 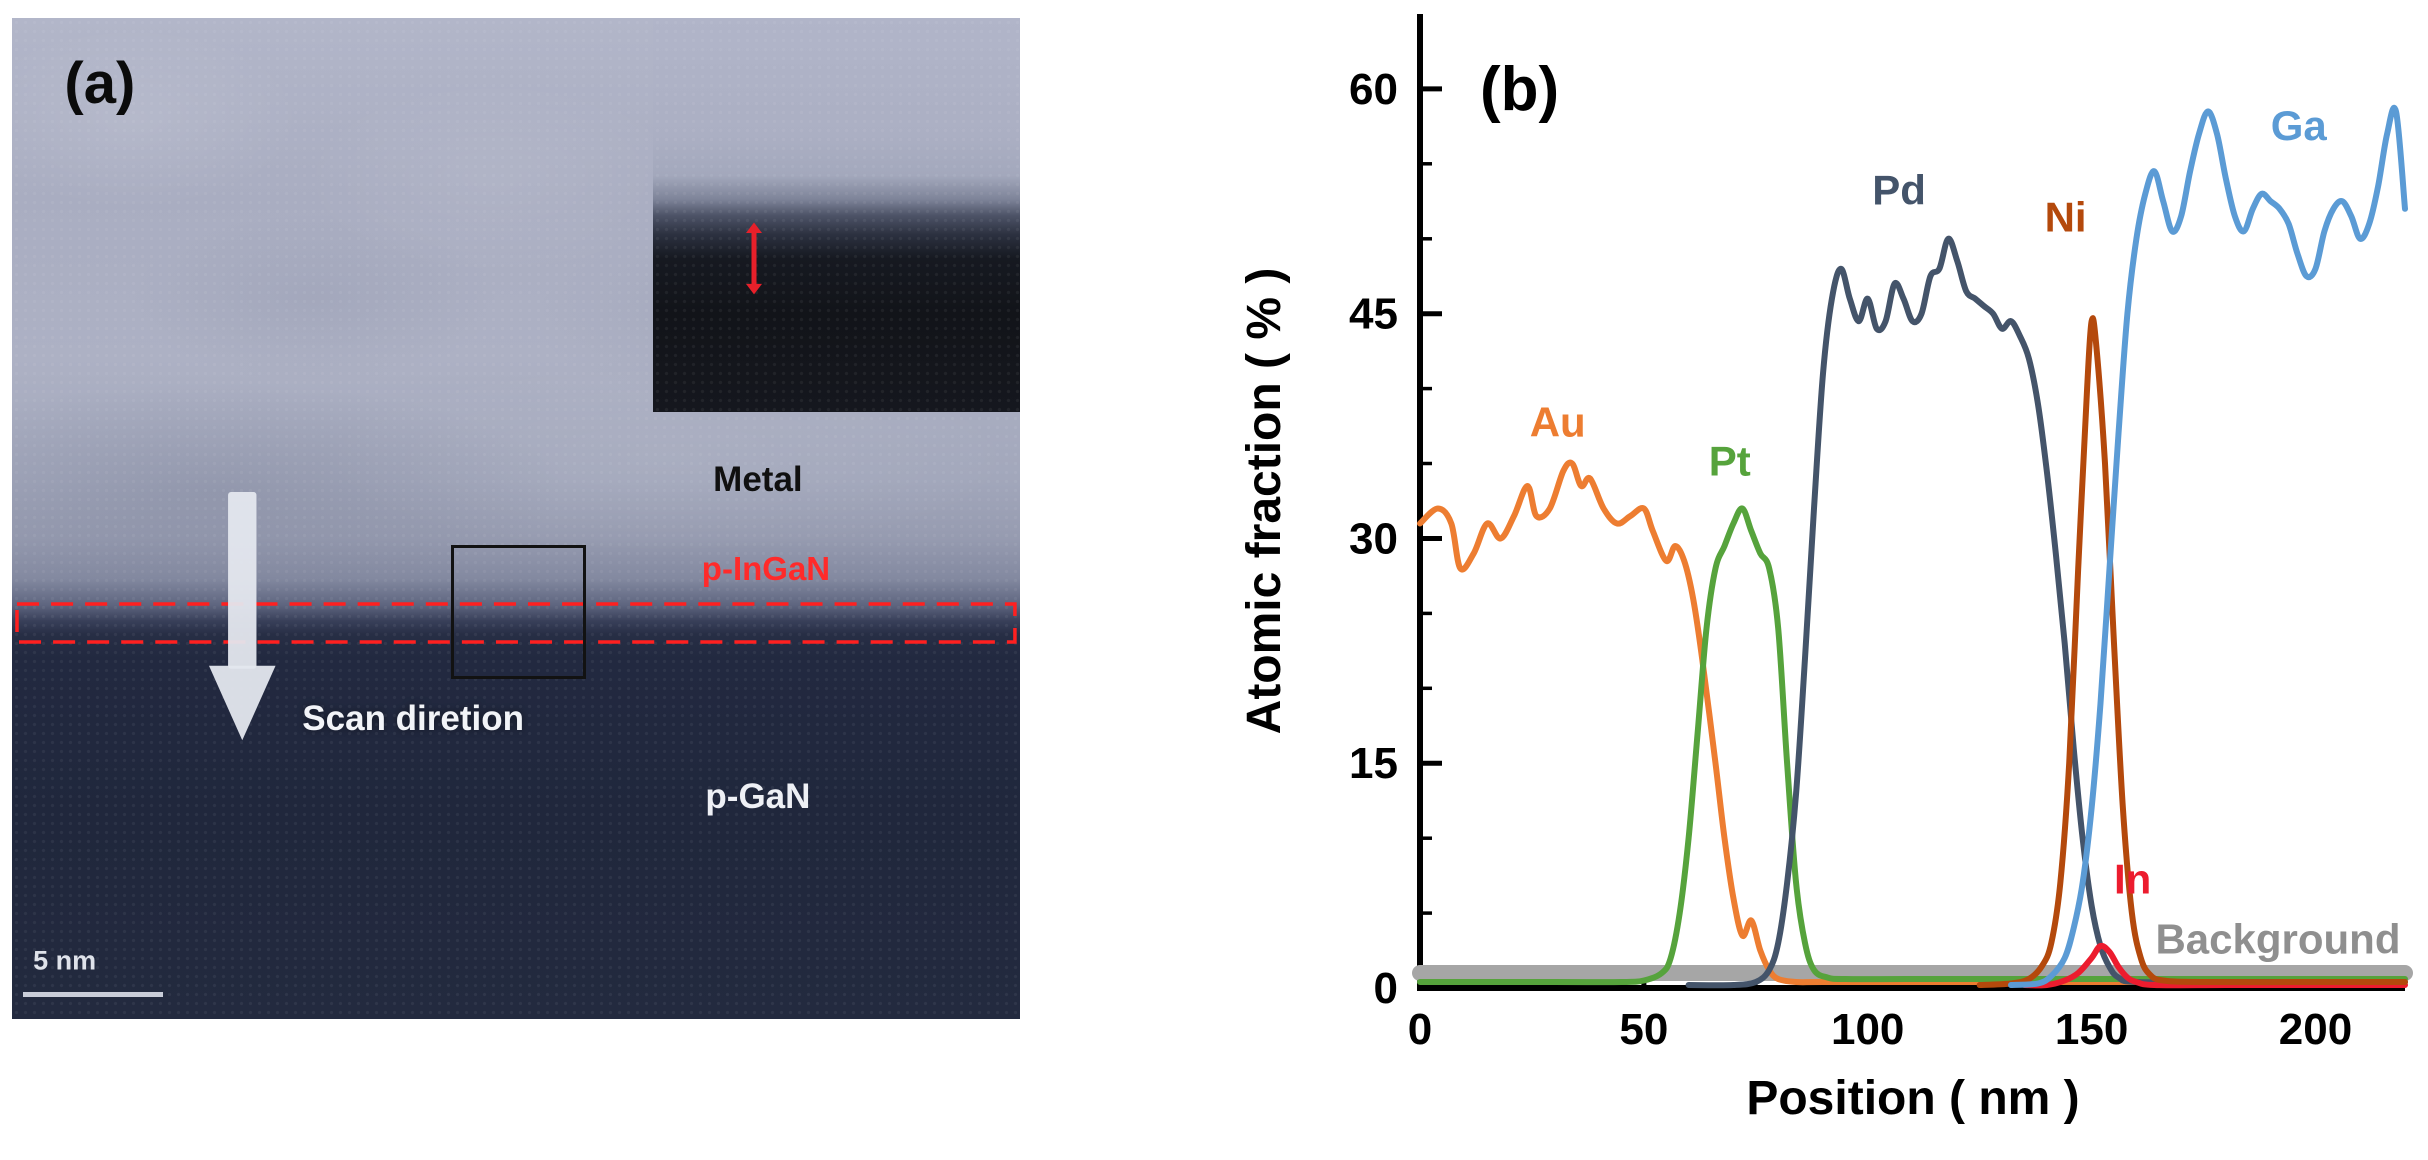 I want to click on x-axis-title: Position ( nm ), so click(x=1912, y=1098).